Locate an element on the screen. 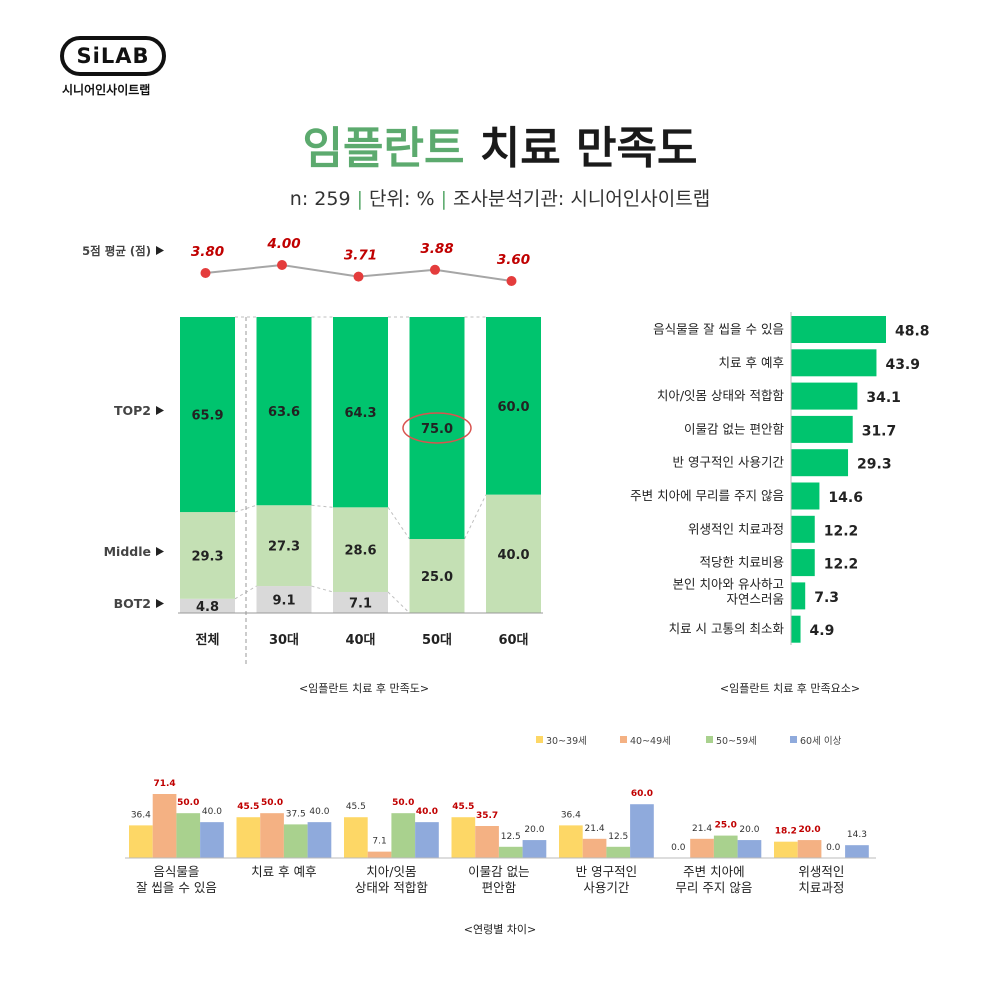 The image size is (1000, 1000). bar-middle-label: 29.3 is located at coordinates (207, 556).